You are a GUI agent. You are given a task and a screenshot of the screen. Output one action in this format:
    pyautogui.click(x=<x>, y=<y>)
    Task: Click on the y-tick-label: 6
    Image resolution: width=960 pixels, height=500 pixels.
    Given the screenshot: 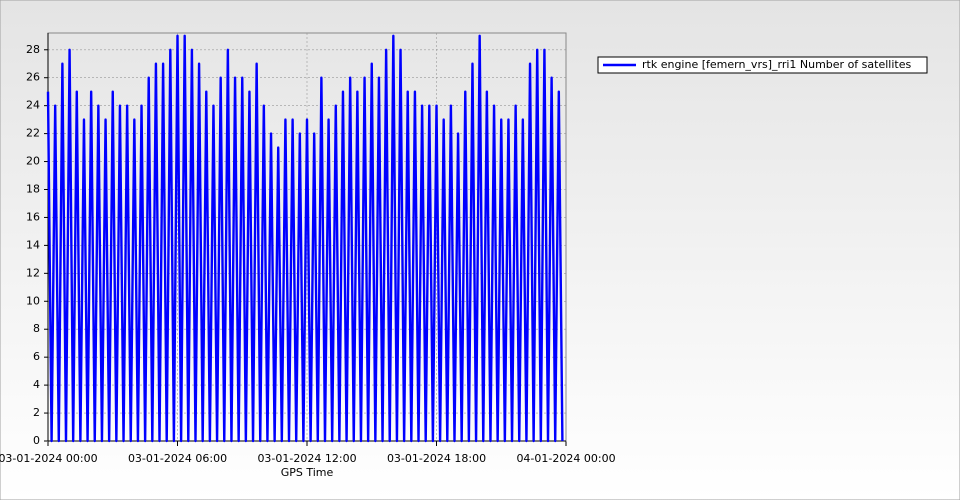 What is the action you would take?
    pyautogui.click(x=36, y=356)
    